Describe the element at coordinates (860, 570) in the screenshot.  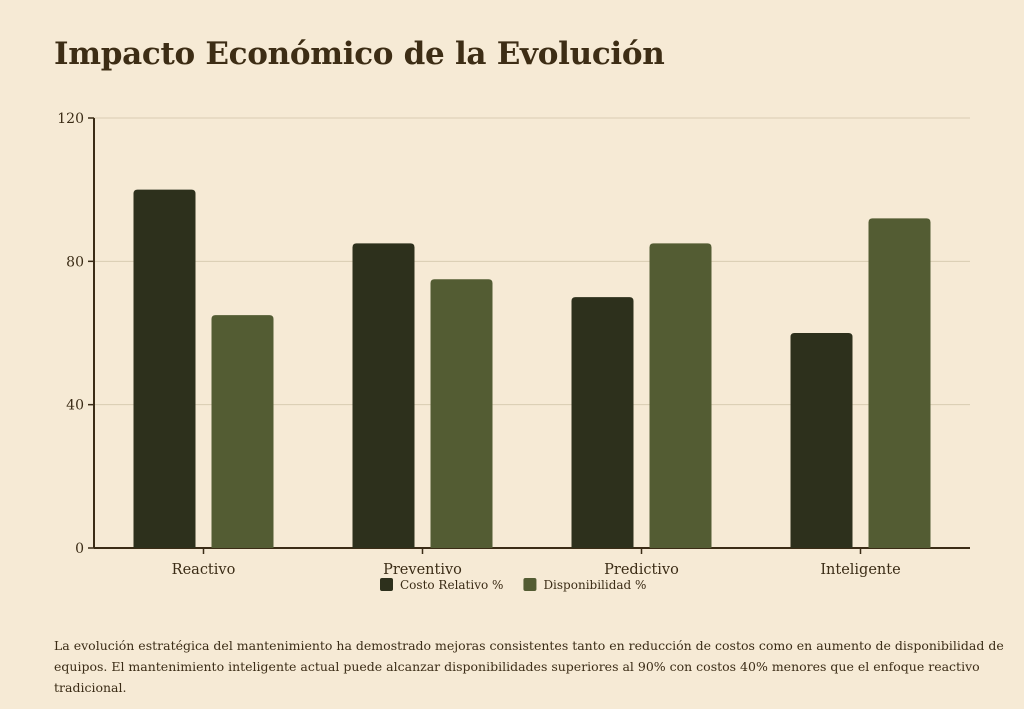
I see `x-tick-label: Inteligente` at that location.